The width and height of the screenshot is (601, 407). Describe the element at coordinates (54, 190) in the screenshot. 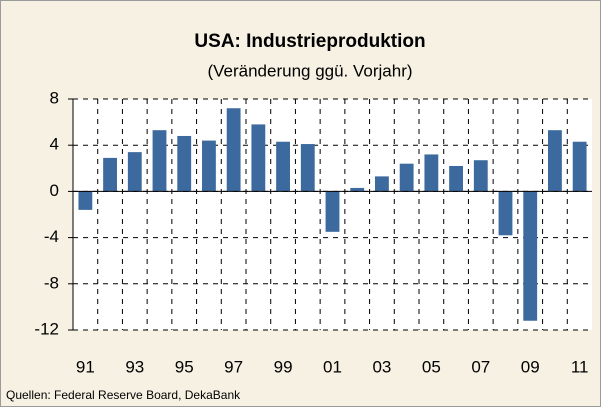

I see `y-tick-label: 0` at that location.